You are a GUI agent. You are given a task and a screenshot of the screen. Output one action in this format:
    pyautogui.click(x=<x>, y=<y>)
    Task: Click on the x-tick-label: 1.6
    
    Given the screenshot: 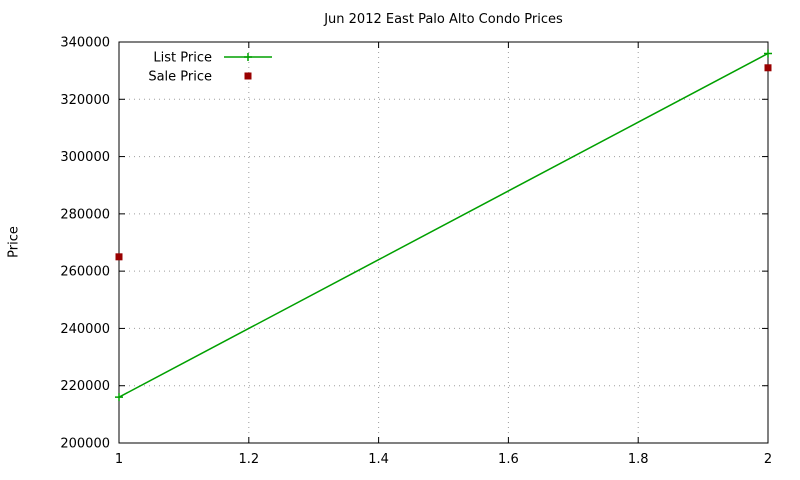 What is the action you would take?
    pyautogui.click(x=508, y=459)
    